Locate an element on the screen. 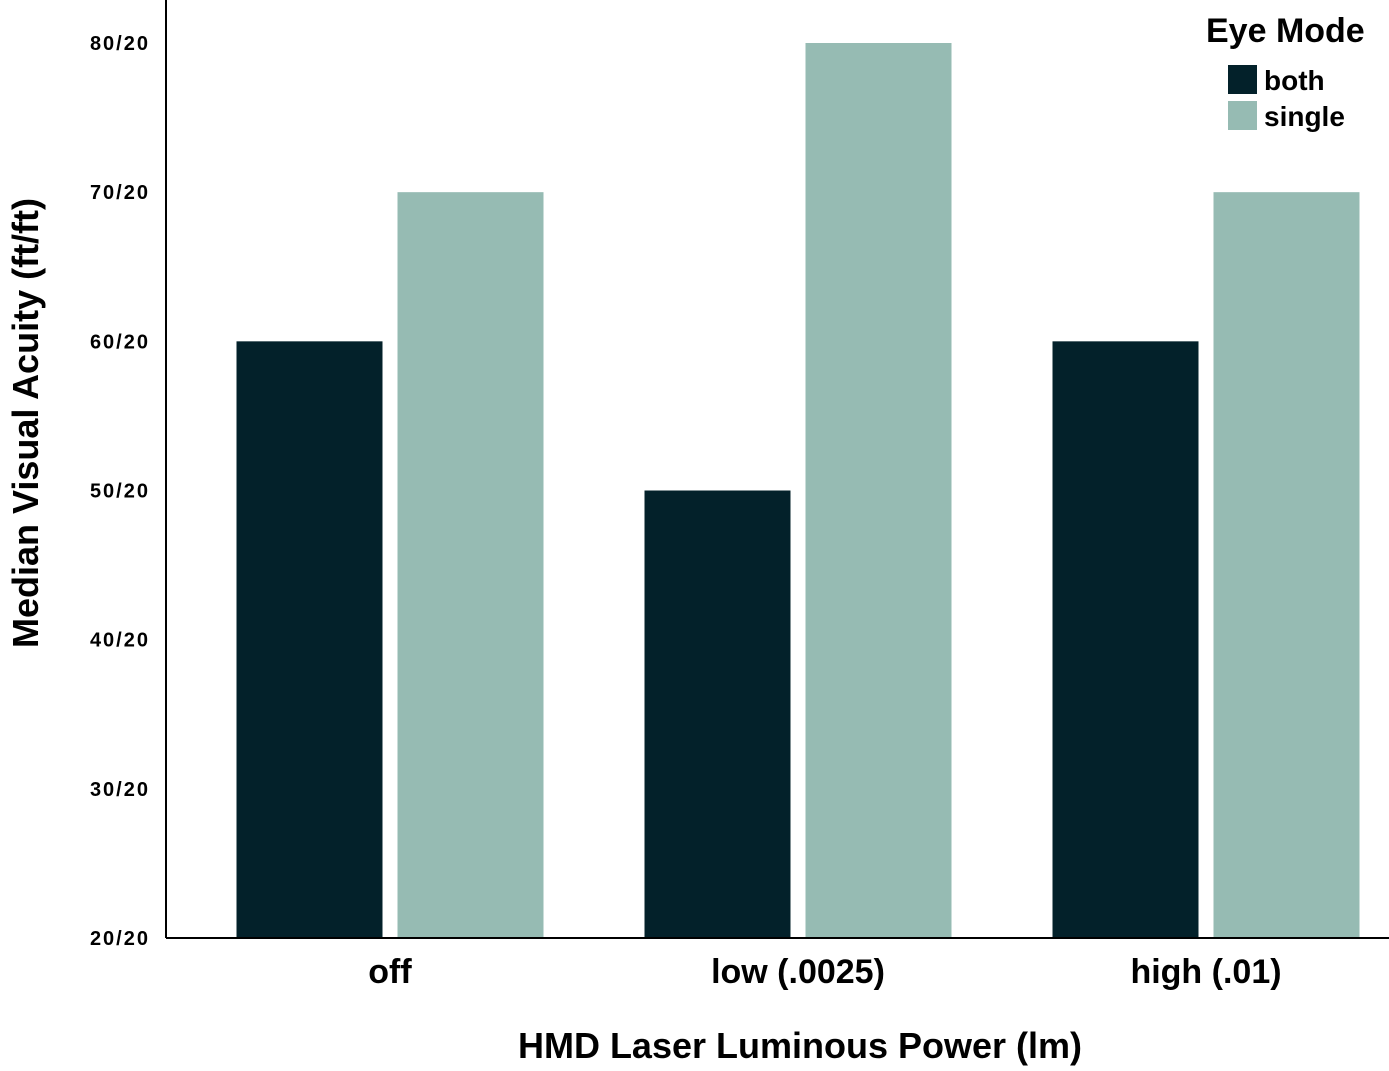 The width and height of the screenshot is (1389, 1071). legend-swatch-both is located at coordinates (1242, 79).